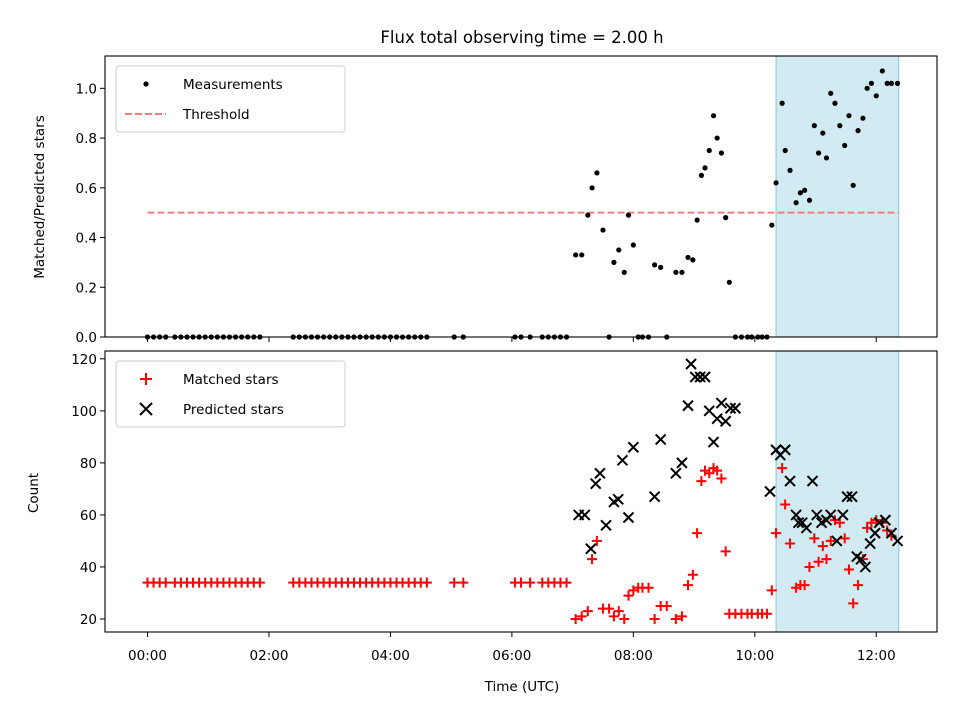  I want to click on y-tick-label: 100, so click(84, 412).